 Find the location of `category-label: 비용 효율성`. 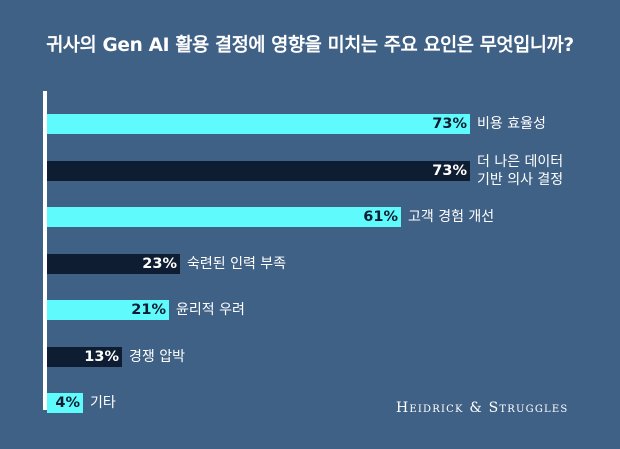

category-label: 비용 효율성 is located at coordinates (511, 124).